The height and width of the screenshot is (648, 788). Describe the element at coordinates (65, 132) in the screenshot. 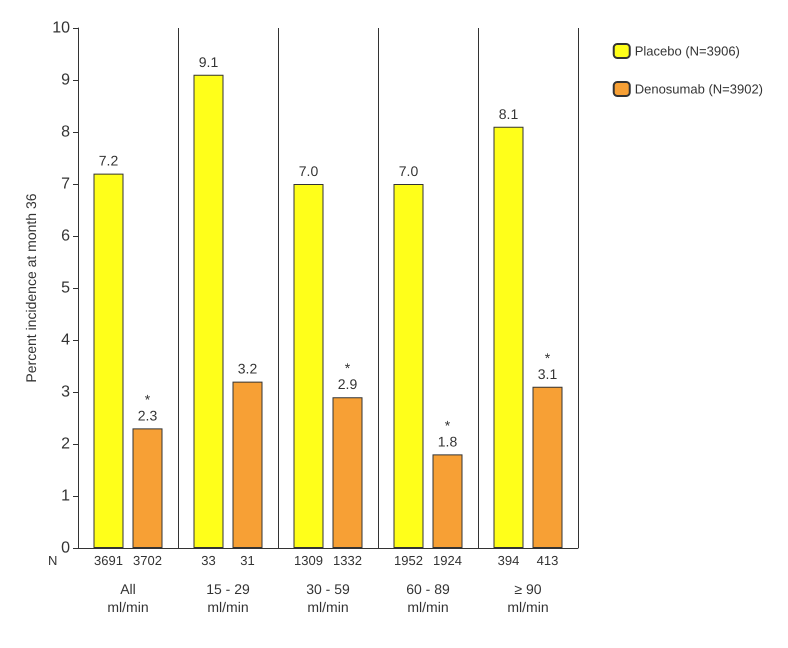

I see `y-tick-label: 8` at that location.